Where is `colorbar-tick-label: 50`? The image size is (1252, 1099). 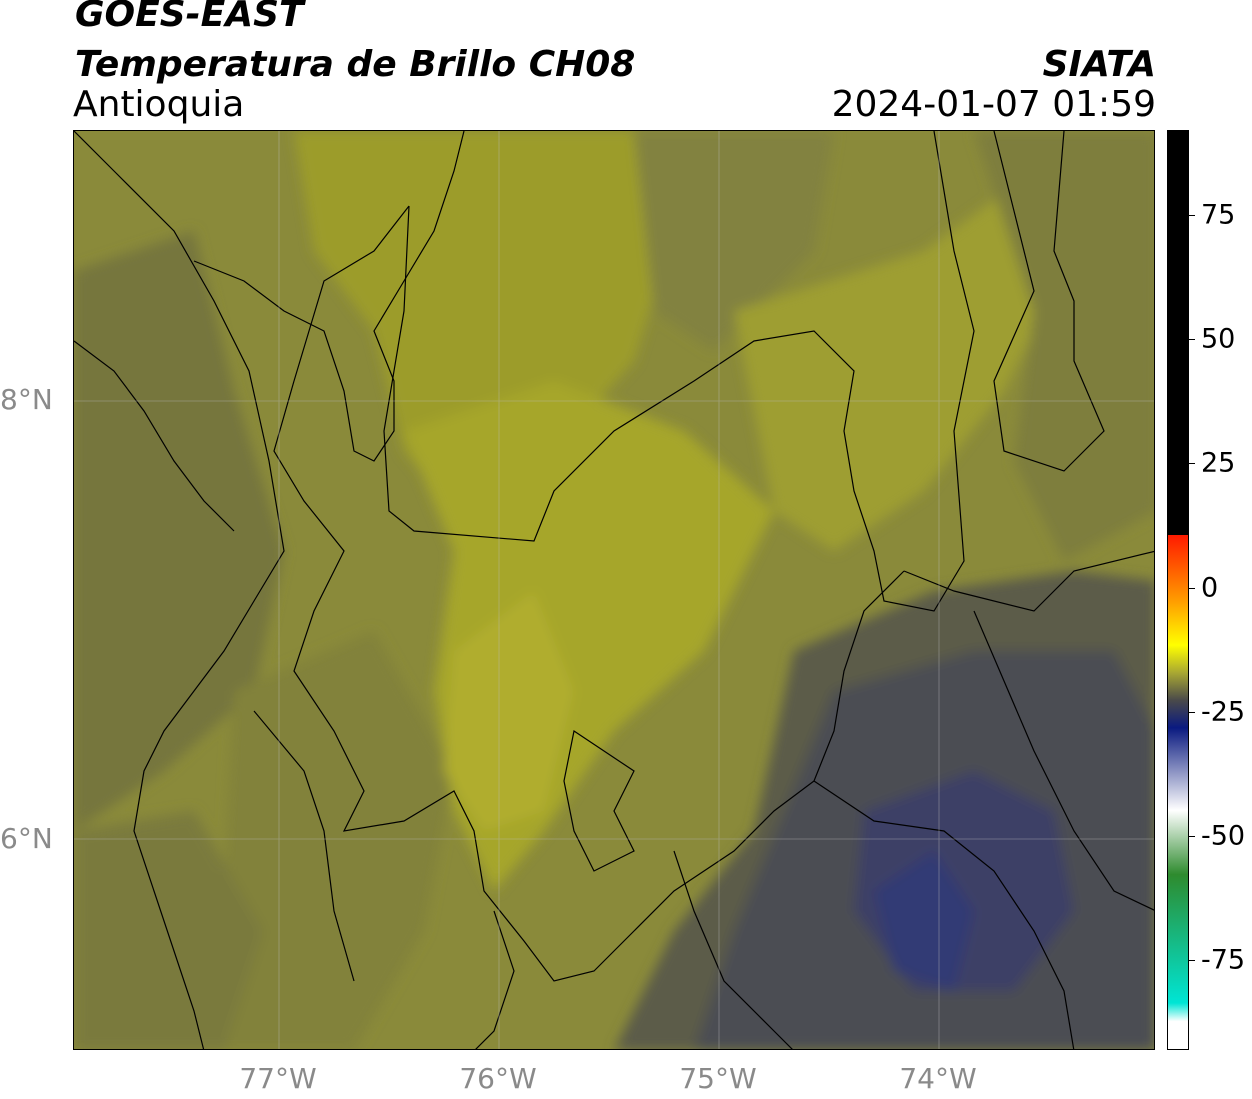 colorbar-tick-label: 50 is located at coordinates (1218, 339).